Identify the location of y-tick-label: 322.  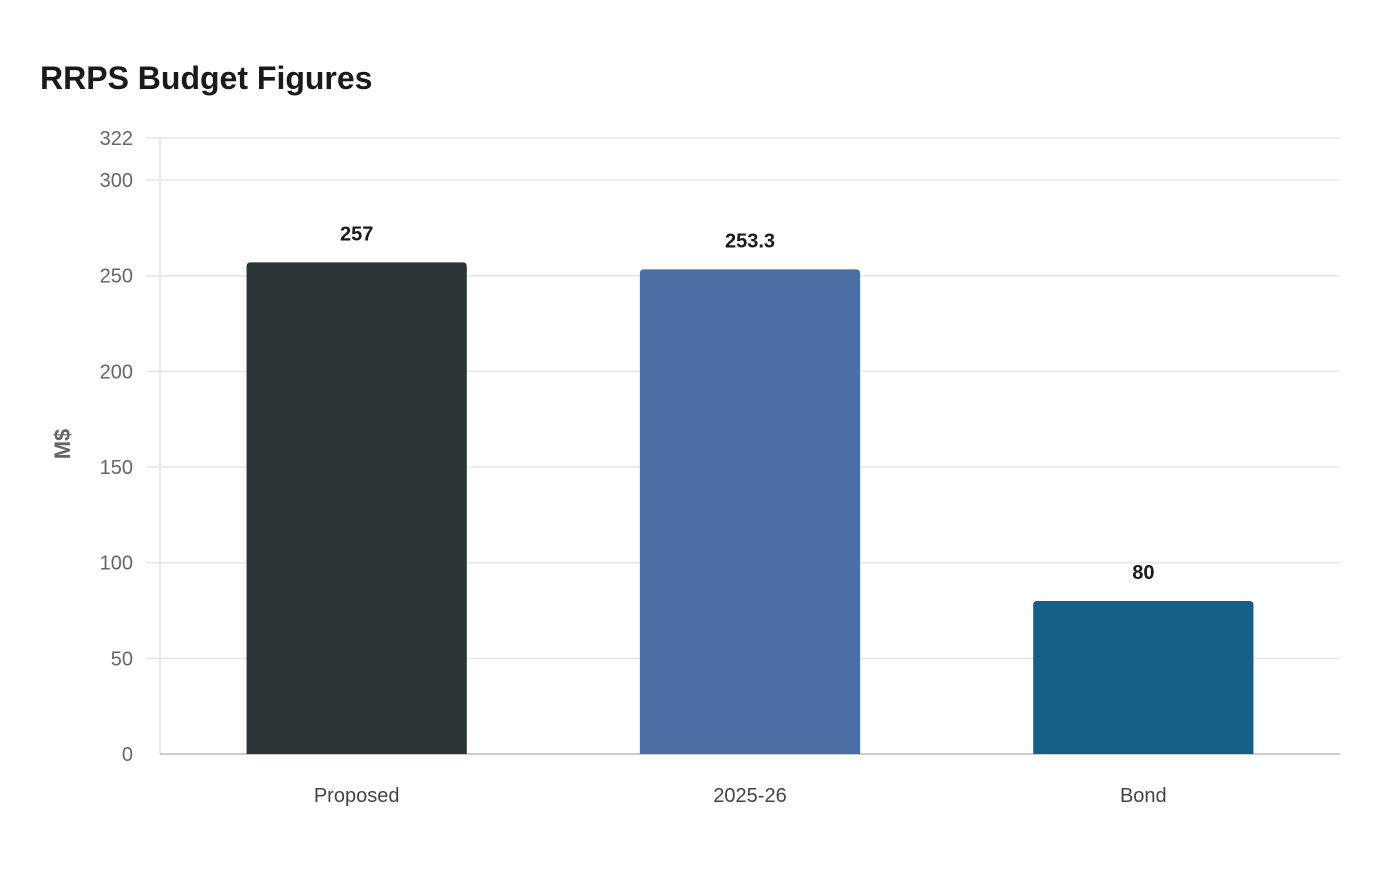
(116, 139).